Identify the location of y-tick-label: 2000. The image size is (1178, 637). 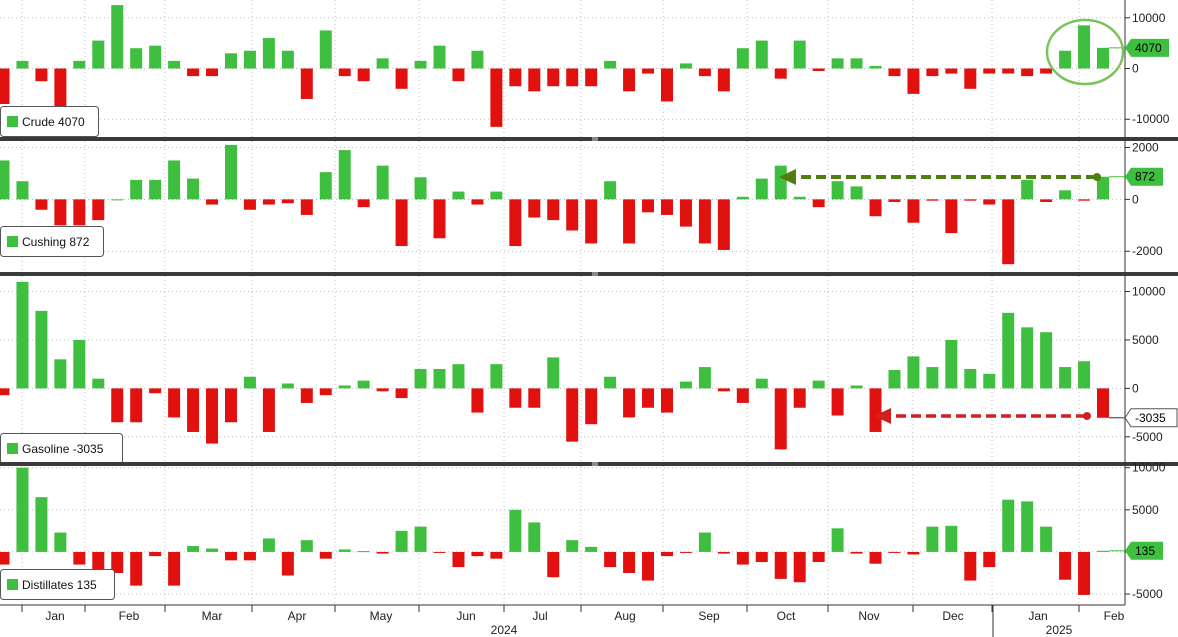
(1145, 147).